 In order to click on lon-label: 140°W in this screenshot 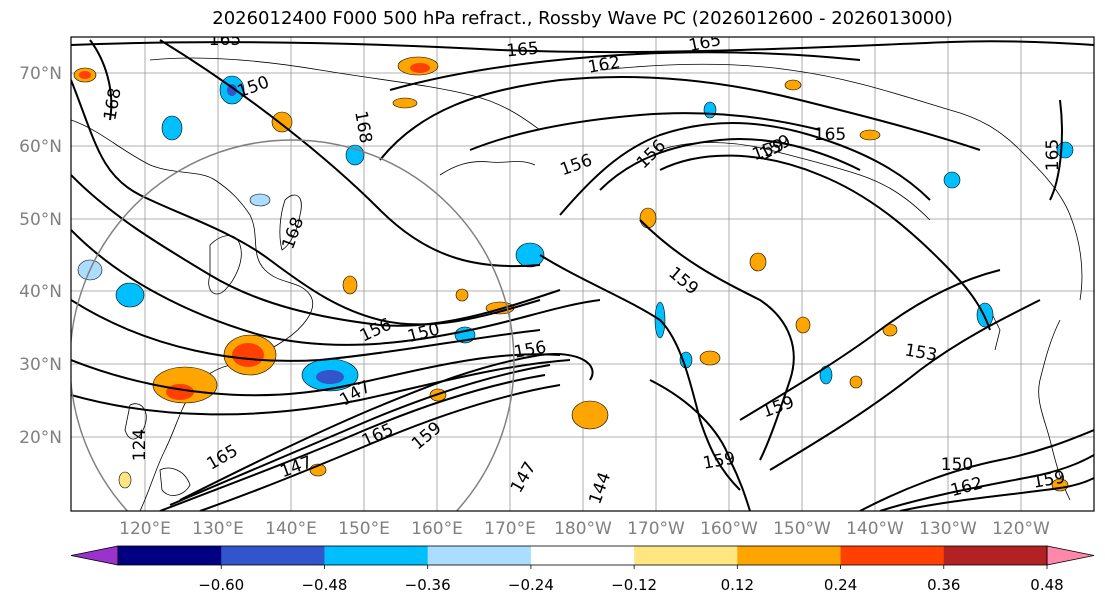, I will do `click(875, 529)`.